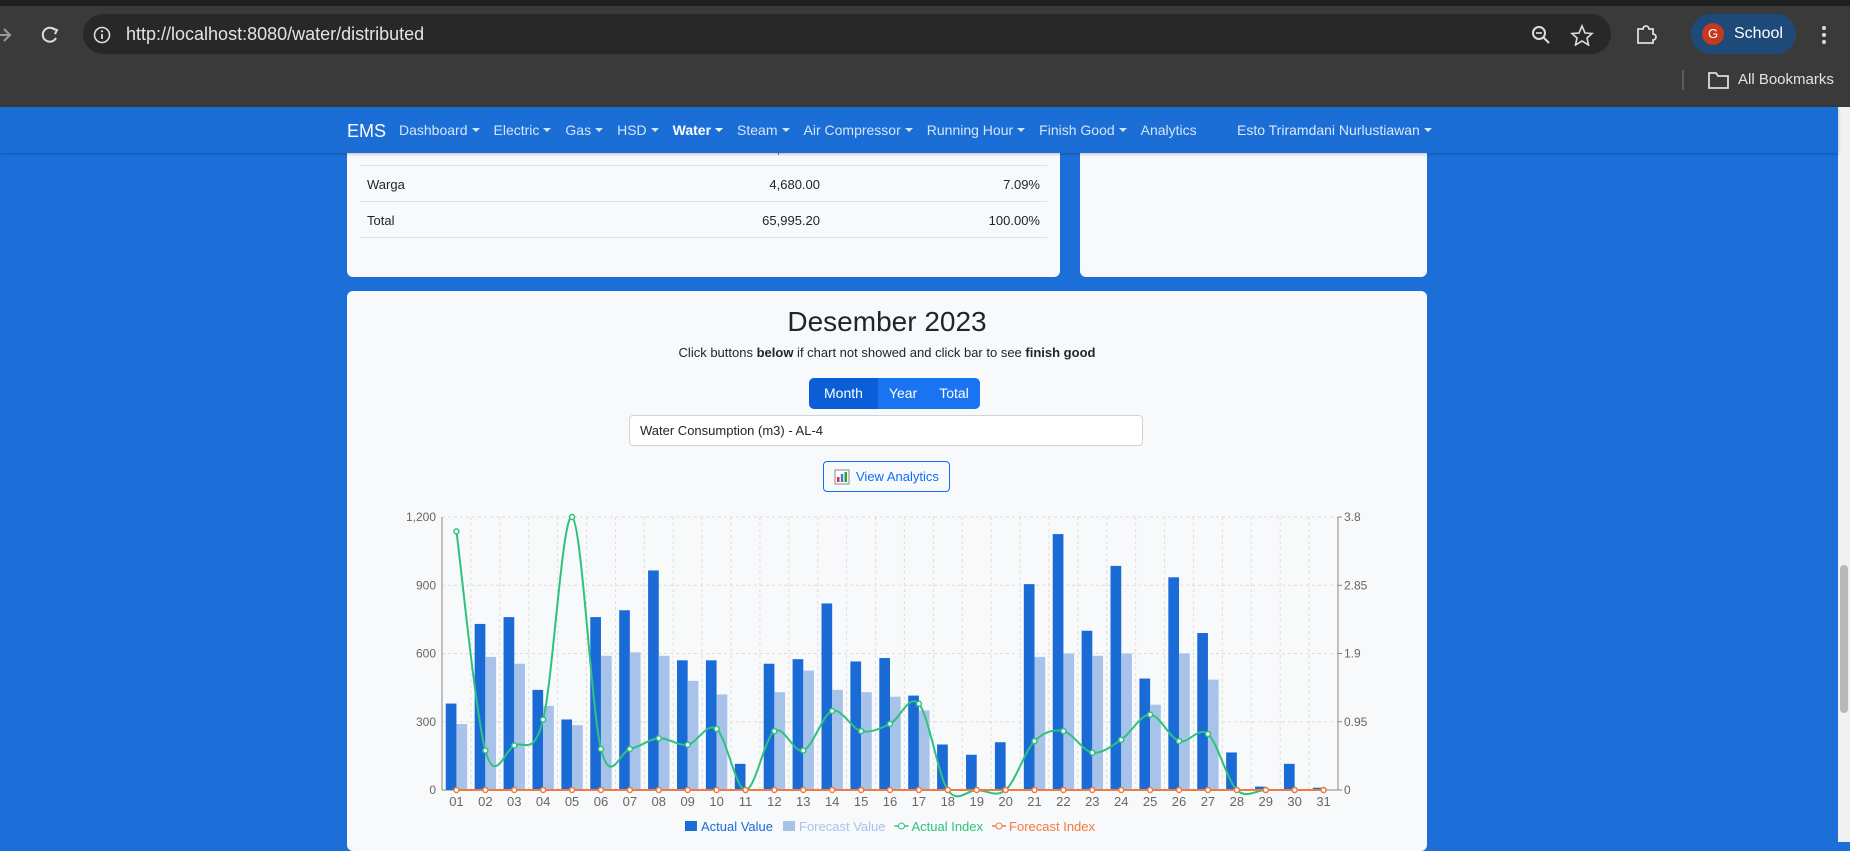  What do you see at coordinates (1168, 130) in the screenshot?
I see `nav-item: Analytics` at bounding box center [1168, 130].